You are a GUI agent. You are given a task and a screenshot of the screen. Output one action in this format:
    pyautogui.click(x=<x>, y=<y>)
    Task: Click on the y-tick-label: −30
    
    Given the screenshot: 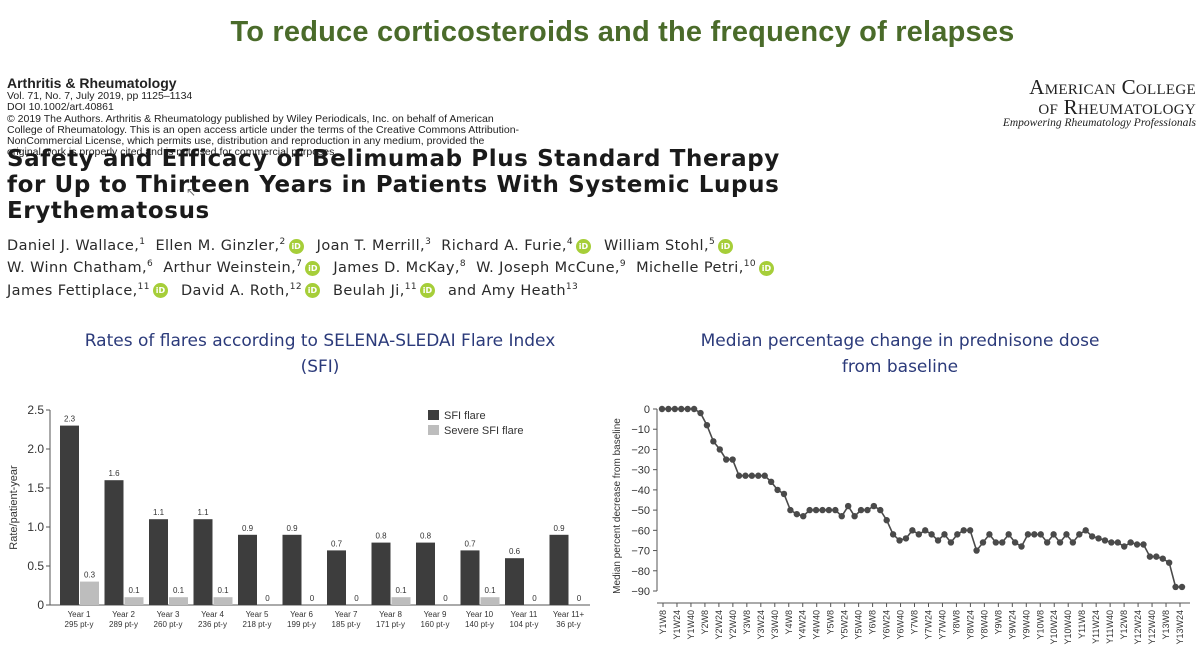 What is the action you would take?
    pyautogui.click(x=640, y=471)
    